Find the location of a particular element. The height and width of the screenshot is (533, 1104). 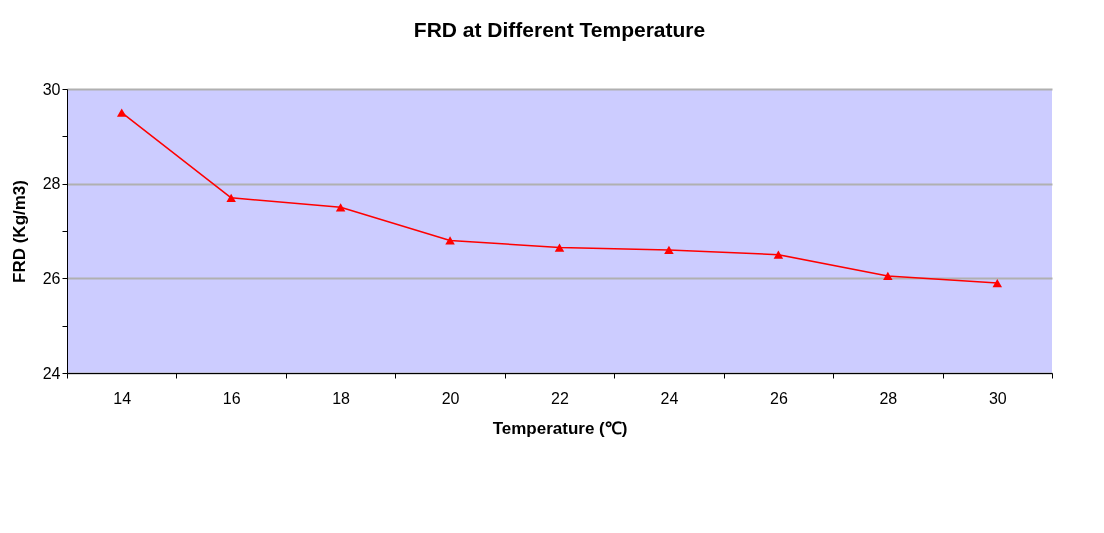

y-tick-label: 30 is located at coordinates (51, 89).